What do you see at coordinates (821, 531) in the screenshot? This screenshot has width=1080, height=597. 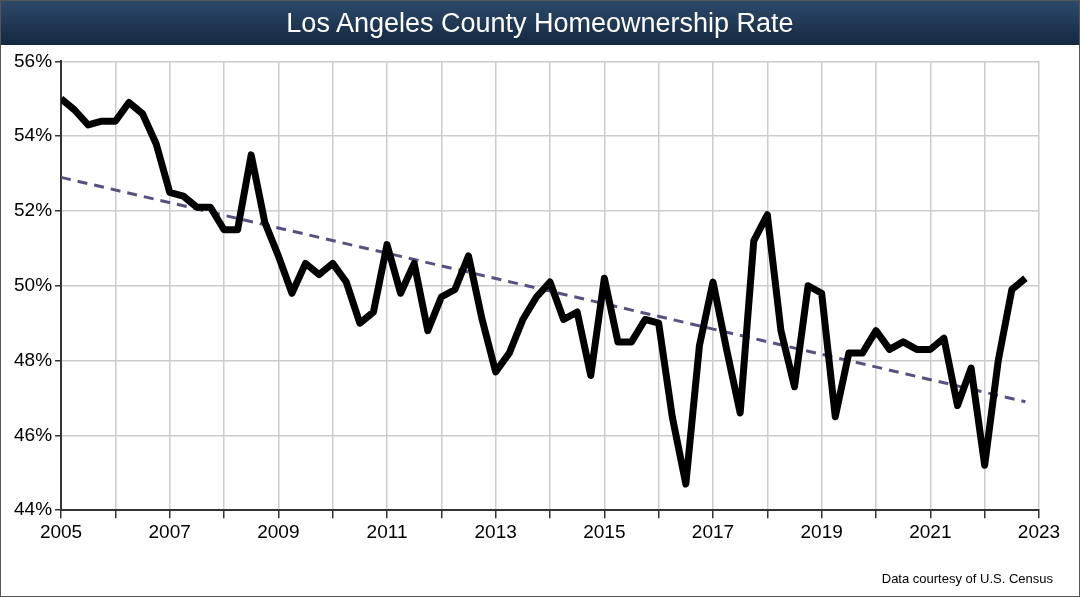 I see `x-tick-label: 2019` at bounding box center [821, 531].